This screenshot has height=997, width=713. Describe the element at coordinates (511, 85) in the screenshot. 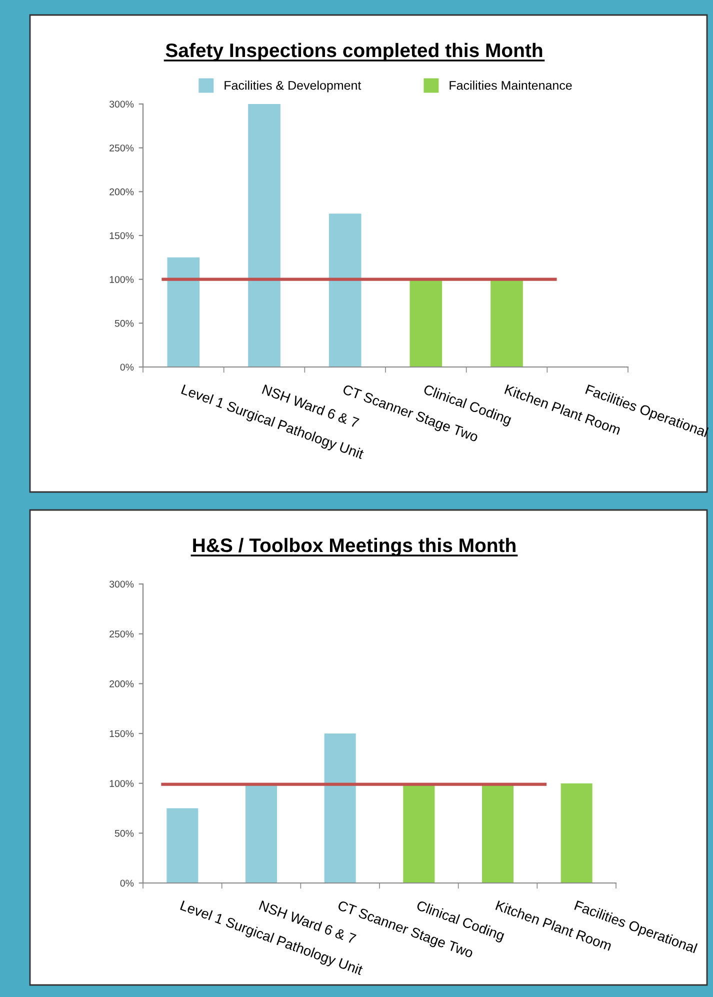

I see `legend-label: Facilities Maintenance` at that location.